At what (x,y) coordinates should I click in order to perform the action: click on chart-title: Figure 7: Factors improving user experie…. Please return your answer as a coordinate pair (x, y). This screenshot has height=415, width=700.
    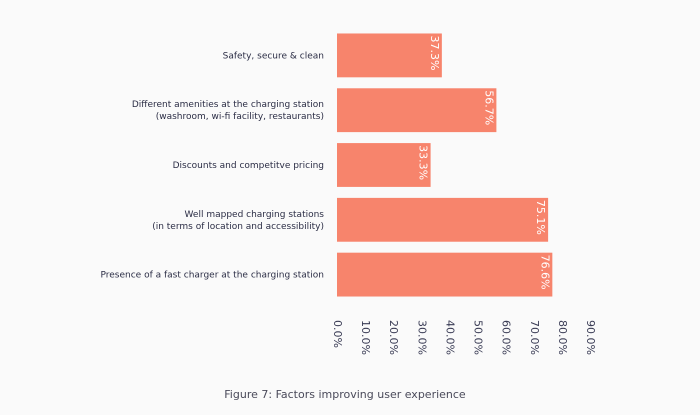
    Looking at the image, I should click on (345, 394).